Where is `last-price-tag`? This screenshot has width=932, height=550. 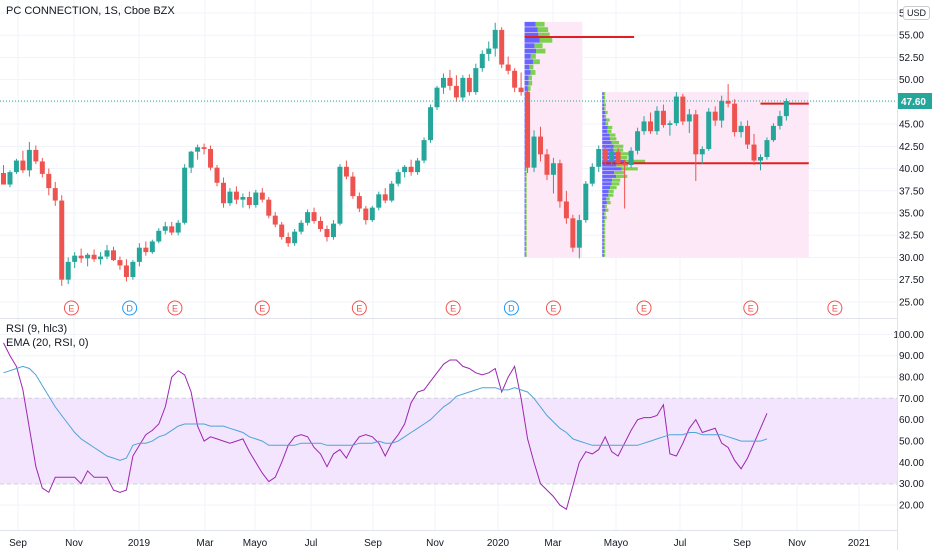
last-price-tag is located at coordinates (915, 101).